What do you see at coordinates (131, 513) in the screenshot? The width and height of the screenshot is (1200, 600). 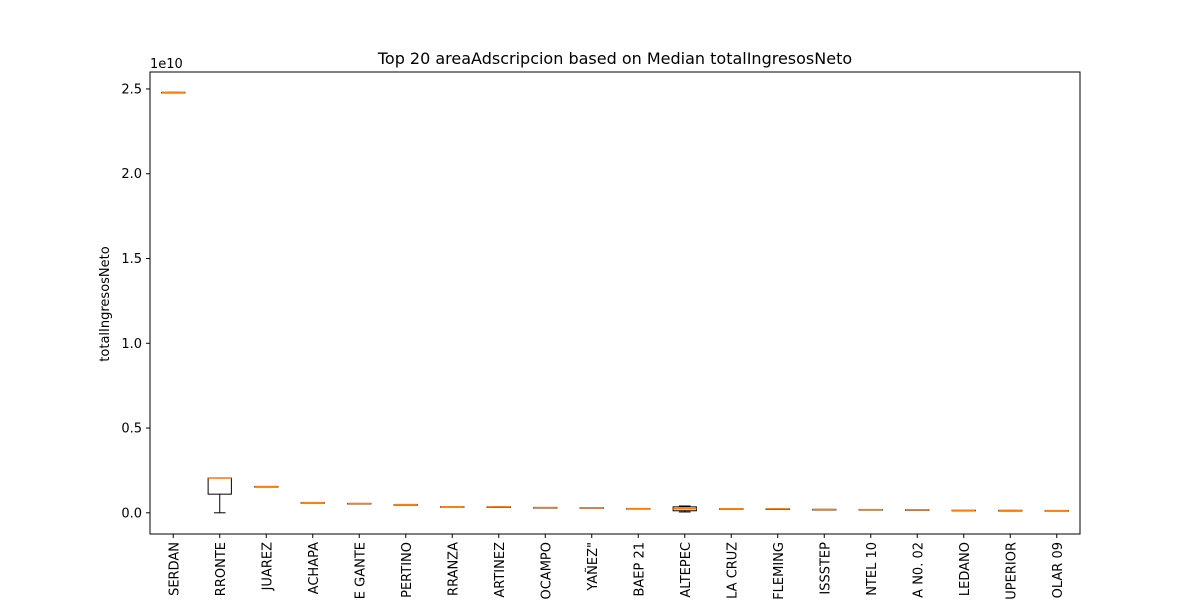 I see `y-tick-label: 0.0` at bounding box center [131, 513].